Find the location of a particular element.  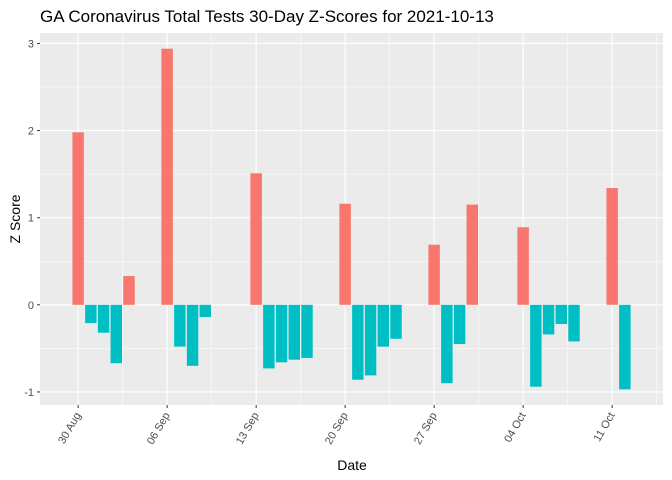

x-tick-label: 04 Oct is located at coordinates (515, 428).